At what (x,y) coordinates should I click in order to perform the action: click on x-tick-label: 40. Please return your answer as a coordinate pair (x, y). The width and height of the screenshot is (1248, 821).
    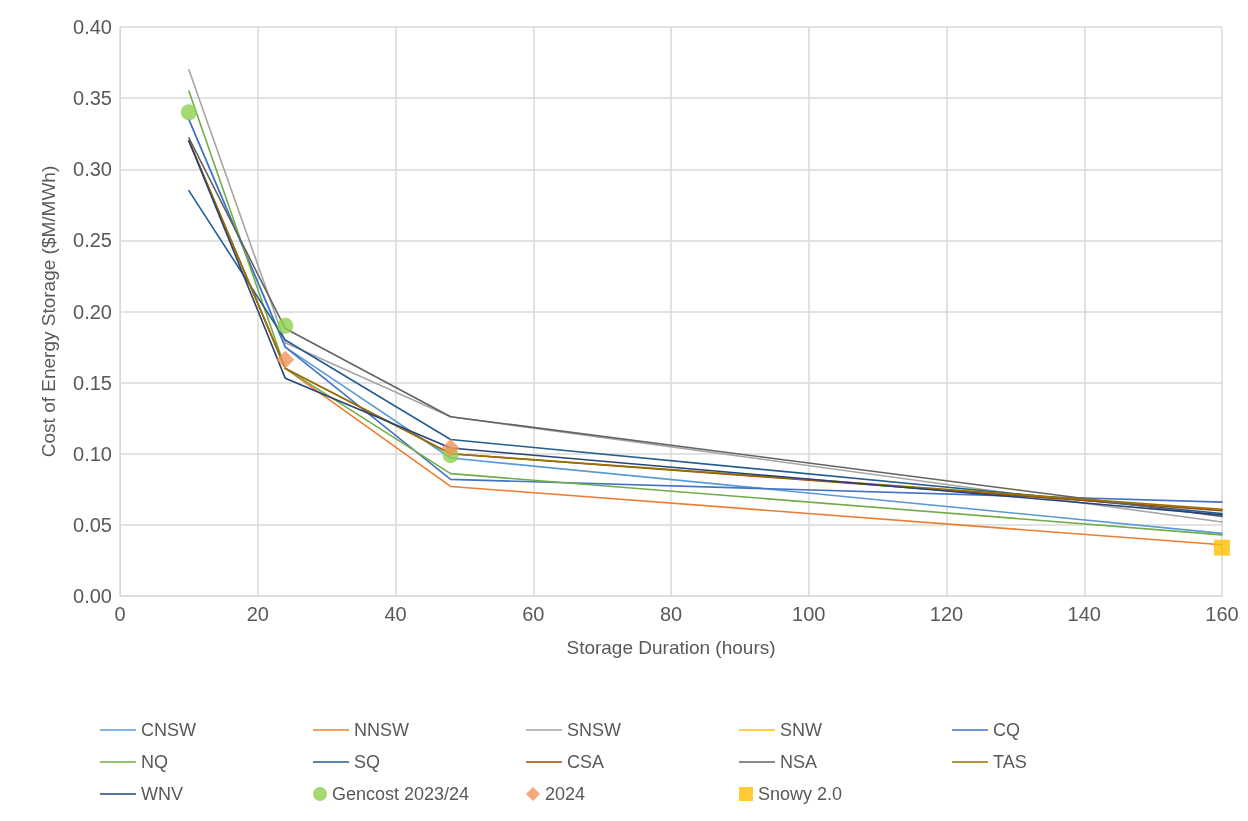
    Looking at the image, I should click on (395, 614).